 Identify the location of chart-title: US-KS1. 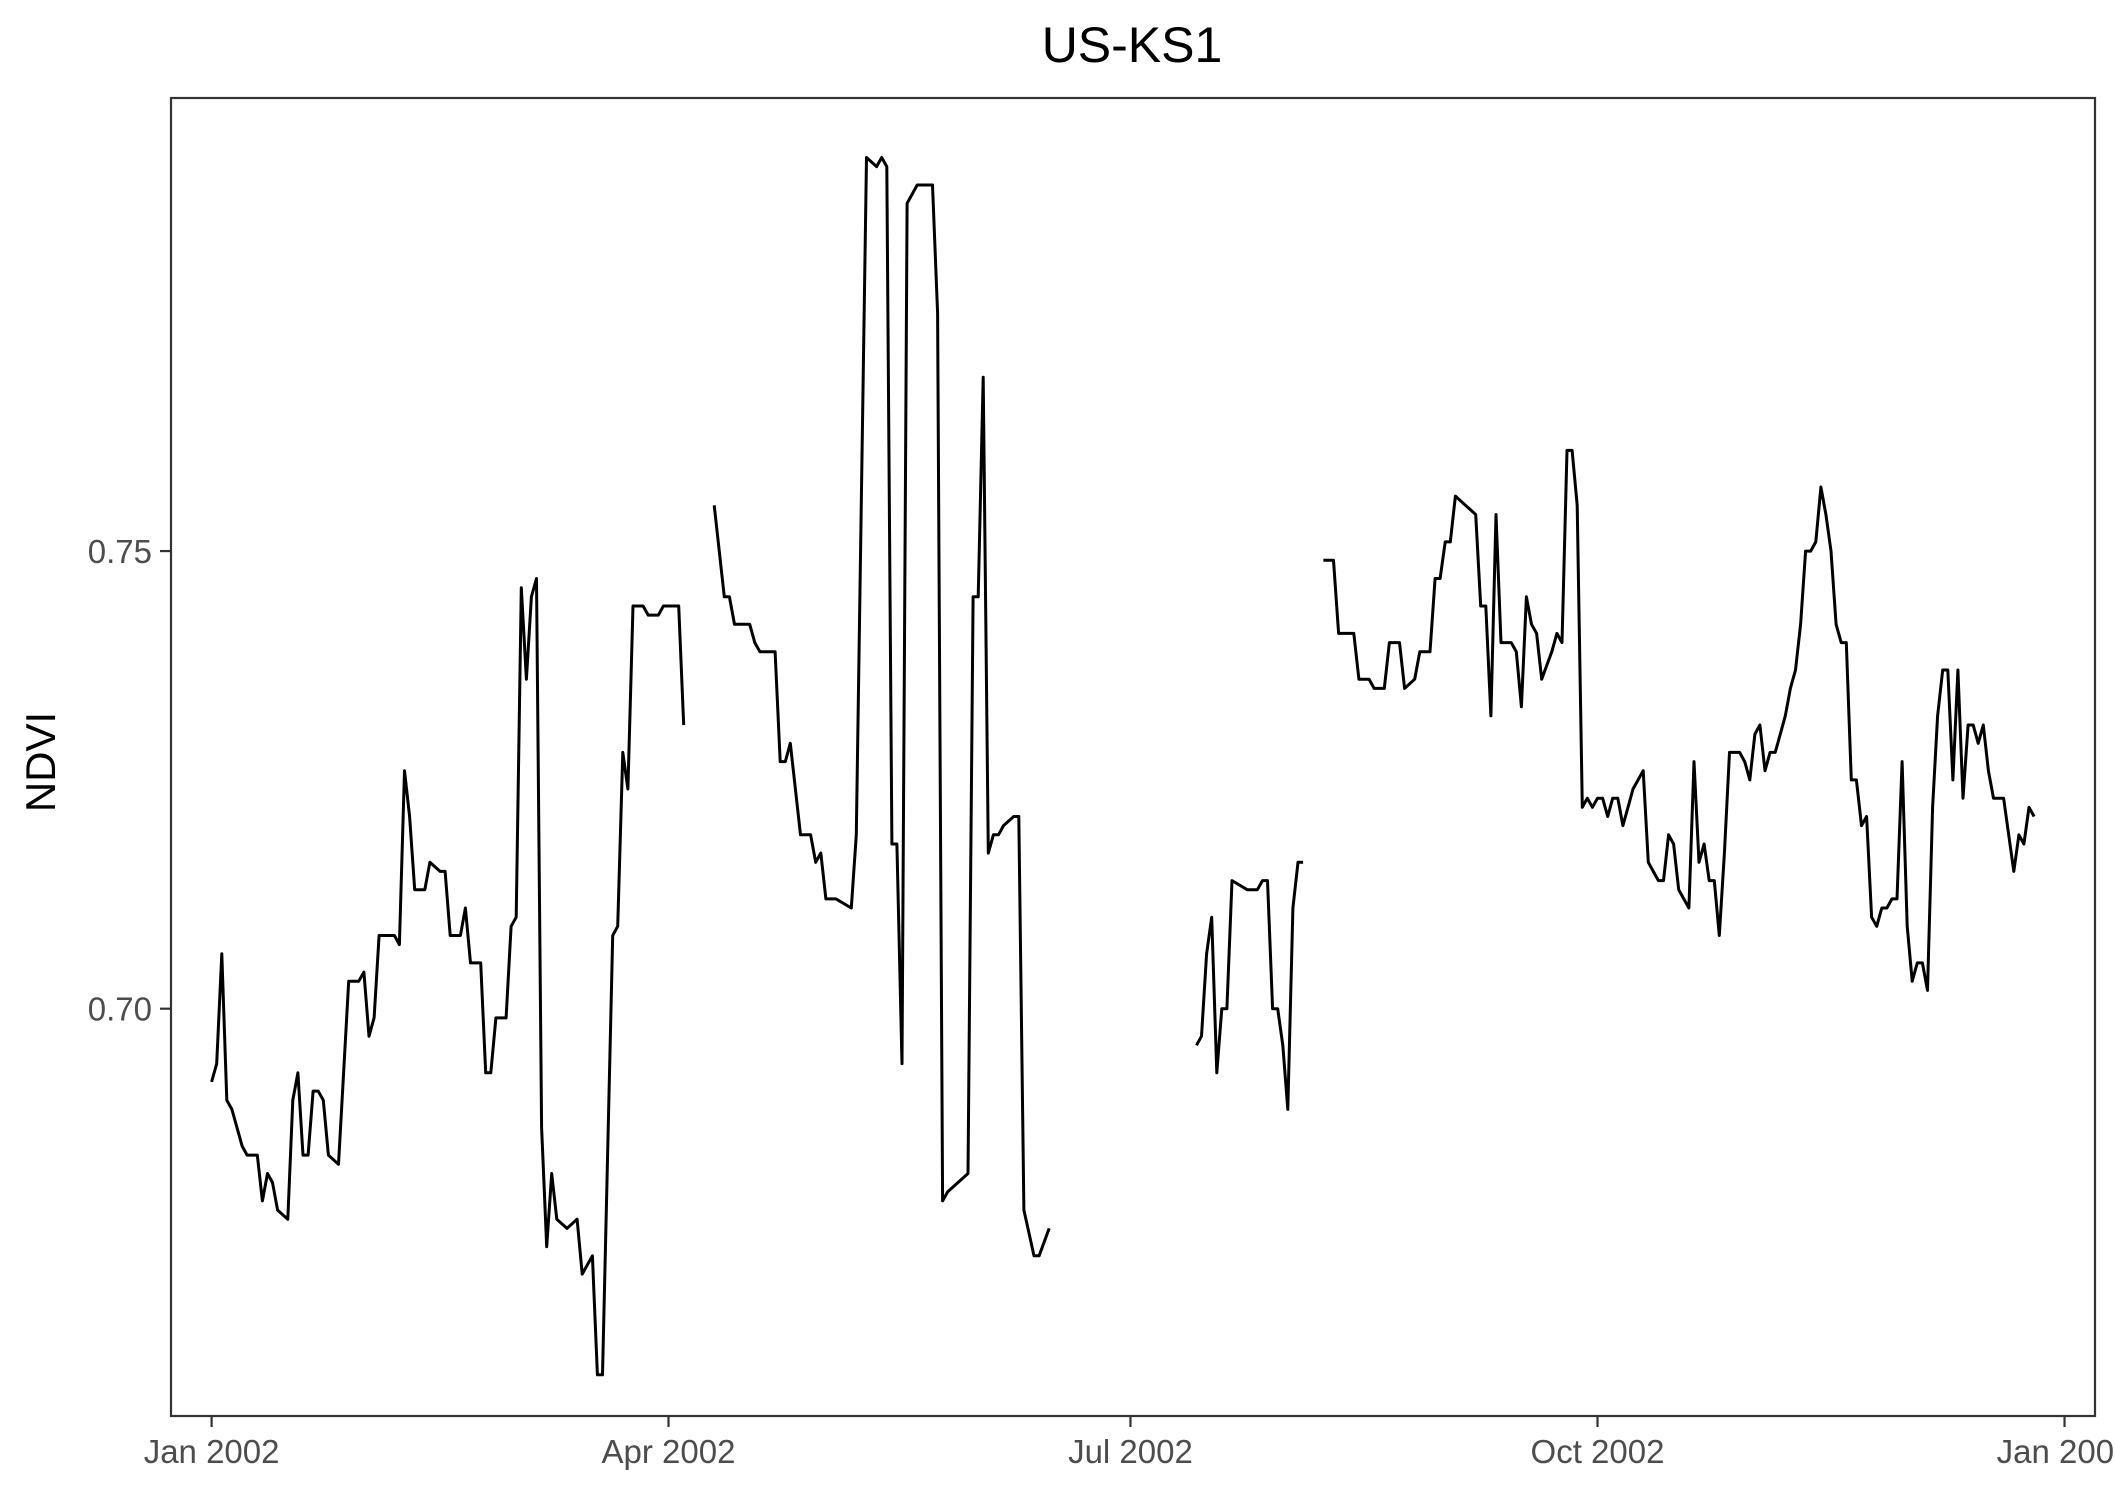
(1132, 45).